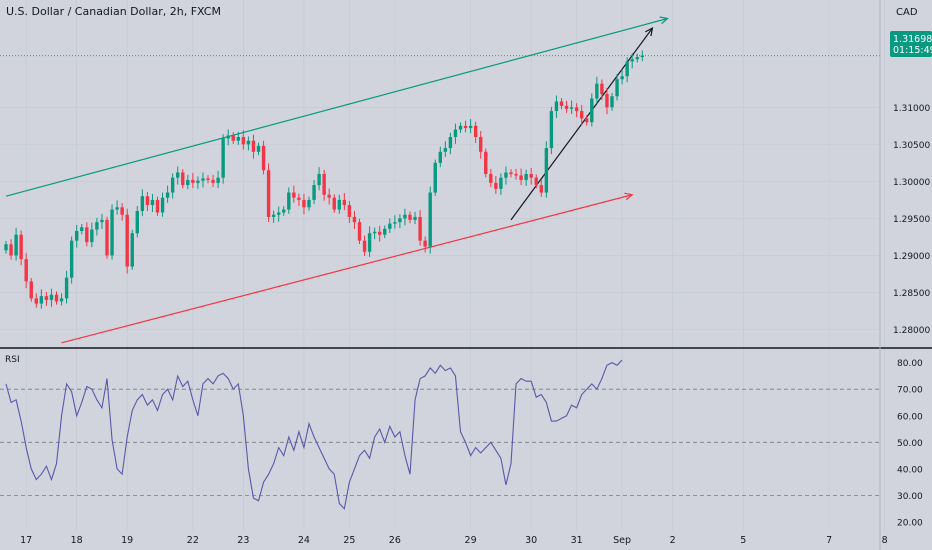  What do you see at coordinates (910, 443) in the screenshot?
I see `rsi-axis: 80.00 70.00 60.00 50.00 40.00 30.00 20.00` at bounding box center [910, 443].